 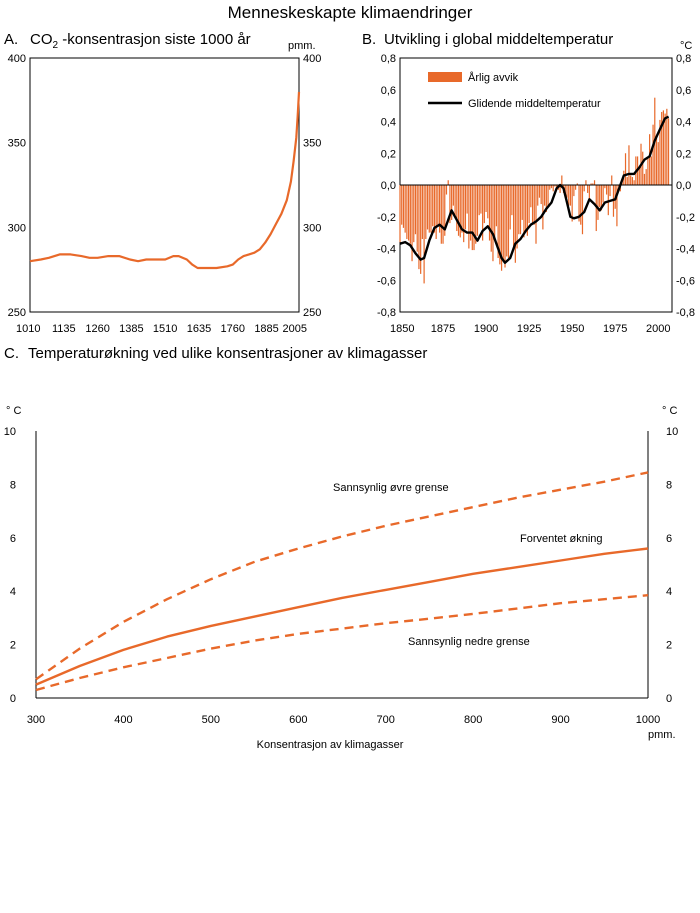 What do you see at coordinates (561, 539) in the screenshot?
I see `proj-series-label: Forventet økning` at bounding box center [561, 539].